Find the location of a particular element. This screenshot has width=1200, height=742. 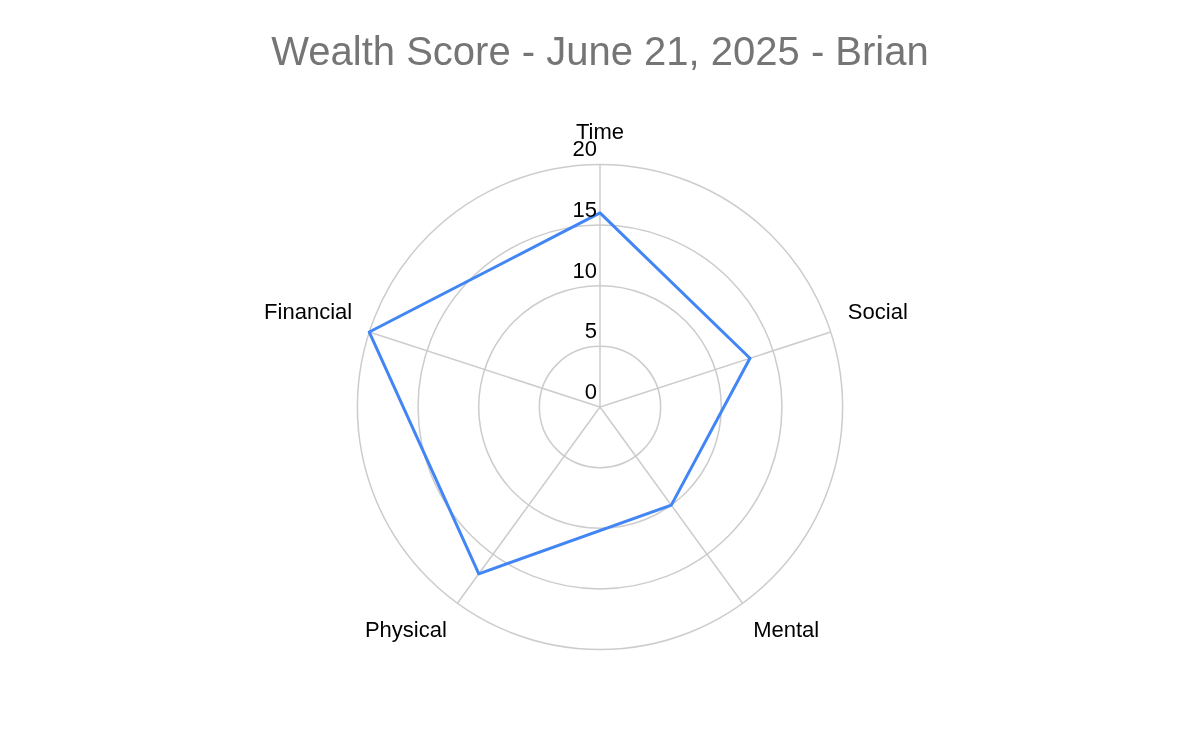

y-tick-label: 15 is located at coordinates (584, 210).